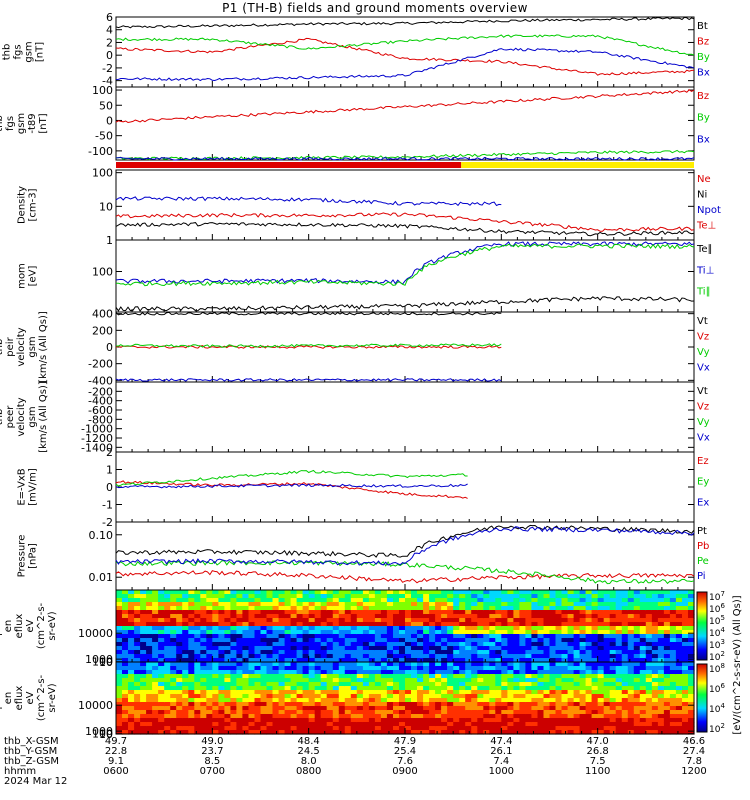  Describe the element at coordinates (737, 664) in the screenshot. I see `colorbar-label: [eV/(cm^2-s-sr-eV) (All Qs)]` at that location.